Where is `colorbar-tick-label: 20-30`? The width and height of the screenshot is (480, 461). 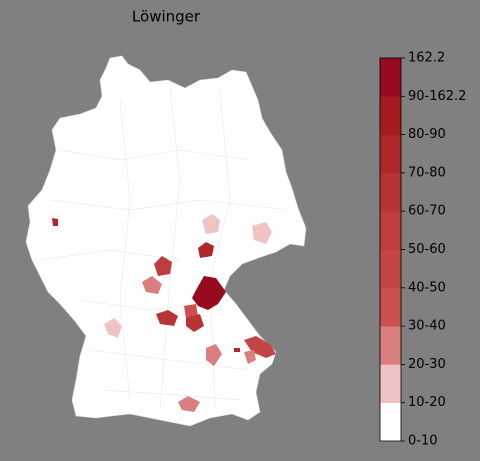 colorbar-tick-label: 20-30 is located at coordinates (427, 364).